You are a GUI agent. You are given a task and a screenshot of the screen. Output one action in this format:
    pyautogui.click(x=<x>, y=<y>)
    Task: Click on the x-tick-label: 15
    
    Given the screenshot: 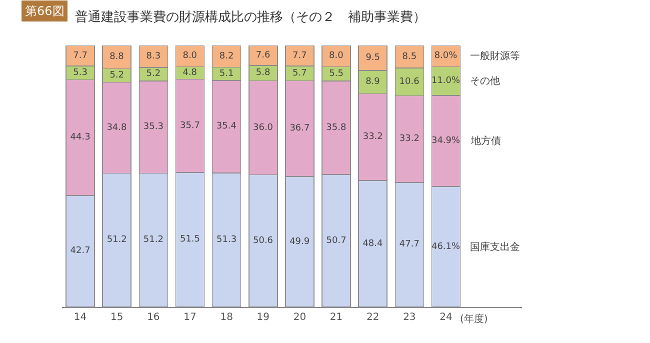 What is the action you would take?
    pyautogui.click(x=117, y=317)
    